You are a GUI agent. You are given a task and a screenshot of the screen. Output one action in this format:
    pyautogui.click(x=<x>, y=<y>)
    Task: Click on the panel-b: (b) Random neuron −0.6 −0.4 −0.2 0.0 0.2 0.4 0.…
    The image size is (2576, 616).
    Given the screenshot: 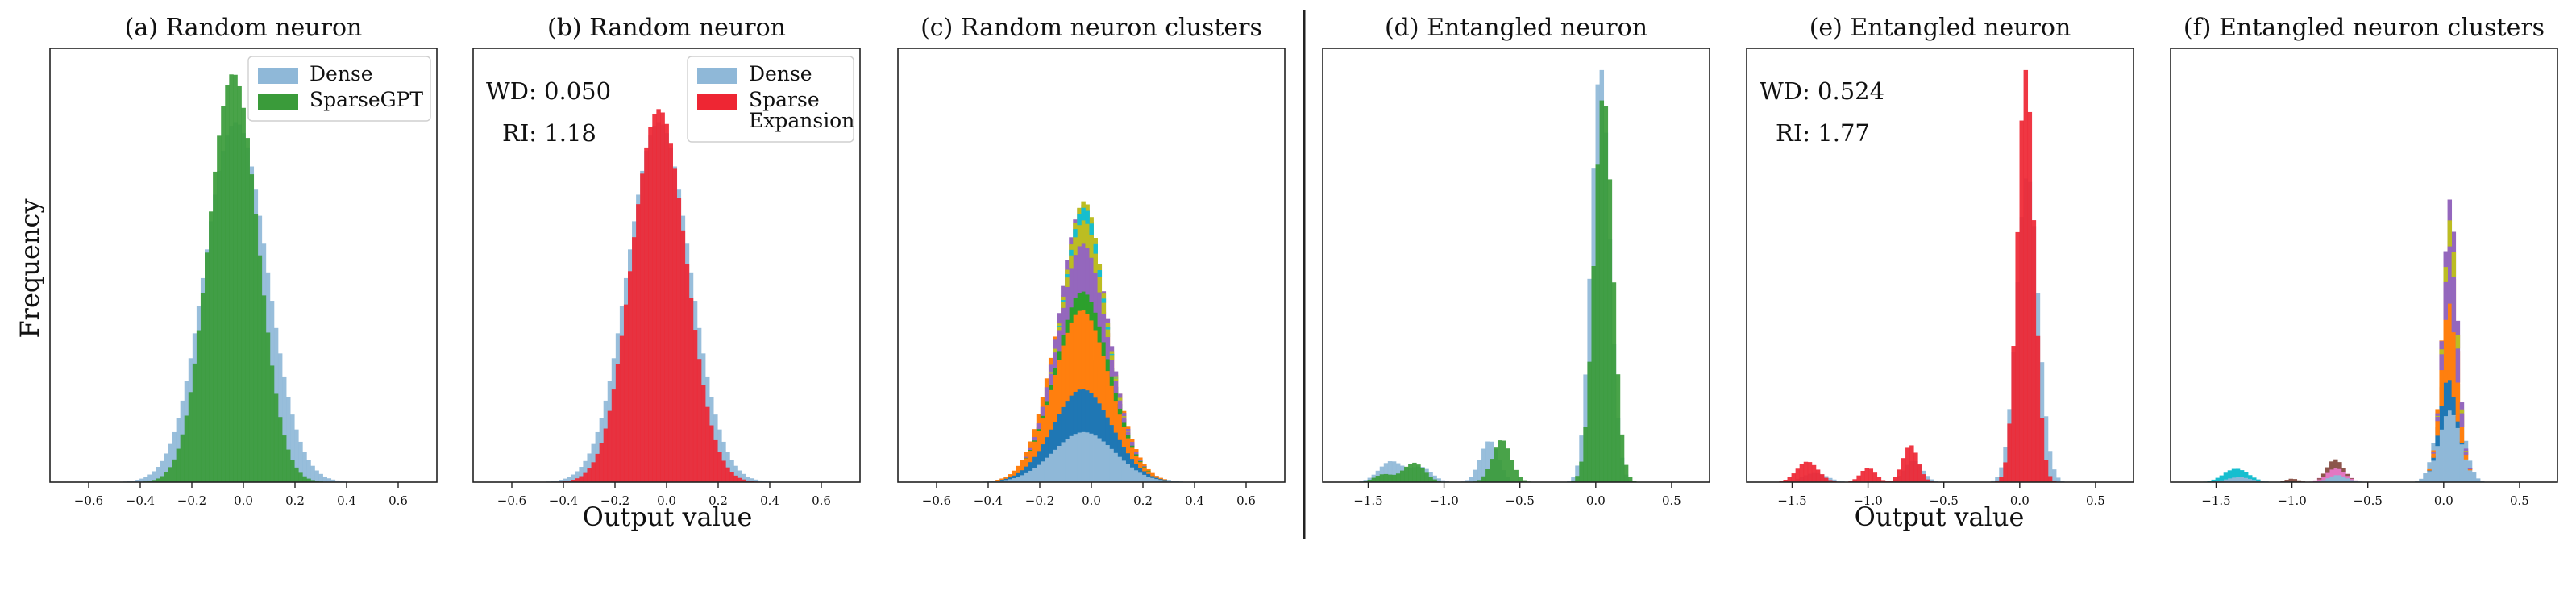 What is the action you would take?
    pyautogui.click(x=666, y=261)
    